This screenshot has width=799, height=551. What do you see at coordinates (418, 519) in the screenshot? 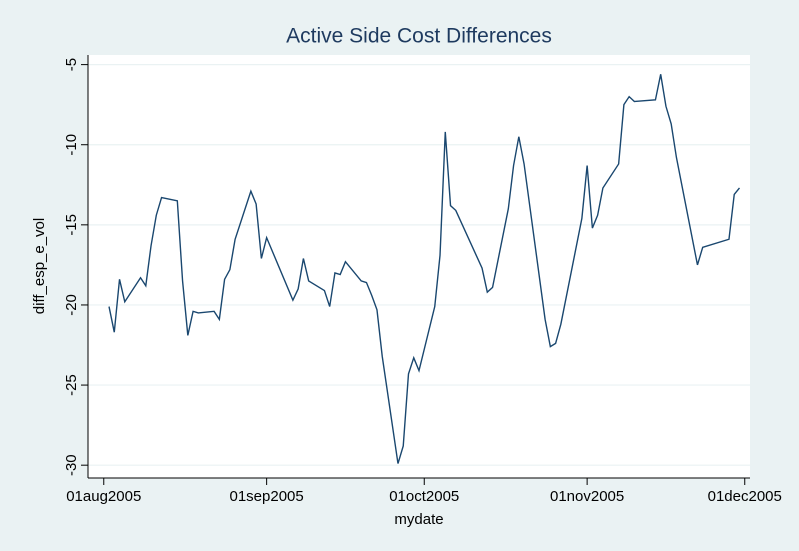
I see `x-axis-title: mydate` at bounding box center [418, 519].